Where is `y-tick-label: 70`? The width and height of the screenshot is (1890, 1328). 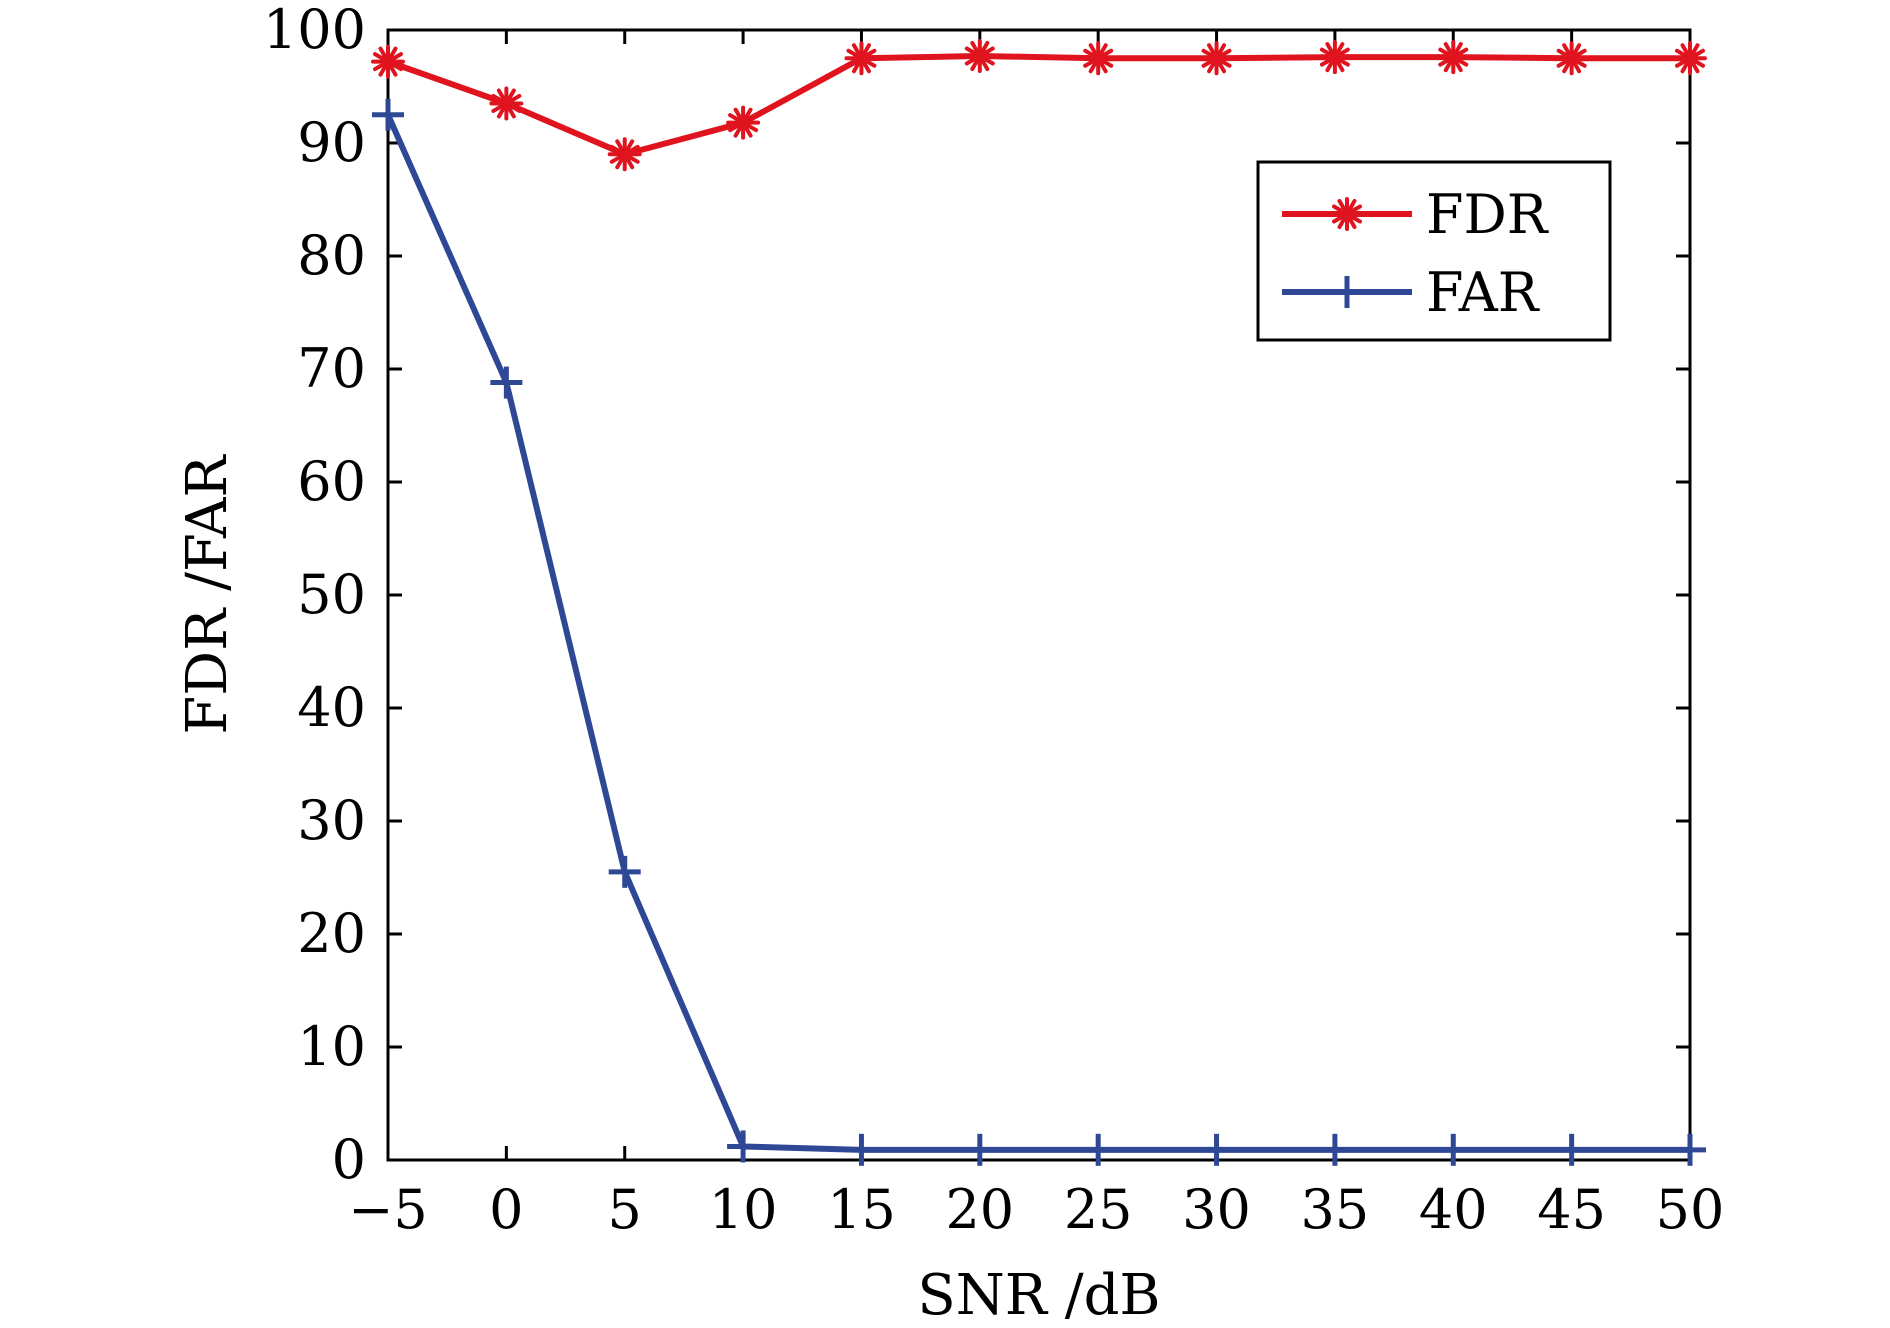 y-tick-label: 70 is located at coordinates (331, 368).